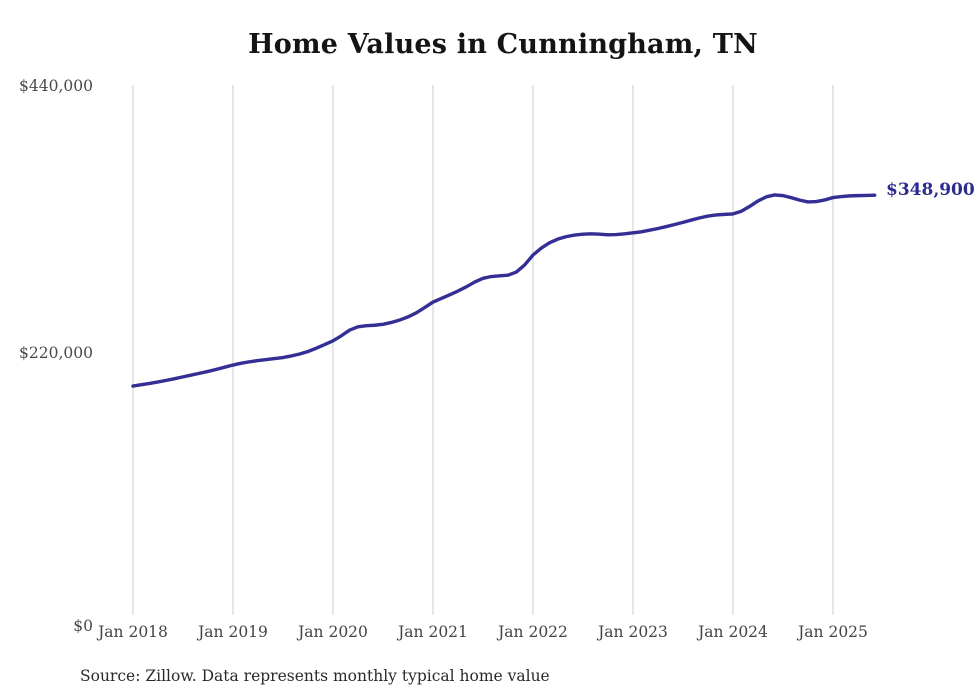  I want to click on current-value-label: $348,900, so click(930, 190).